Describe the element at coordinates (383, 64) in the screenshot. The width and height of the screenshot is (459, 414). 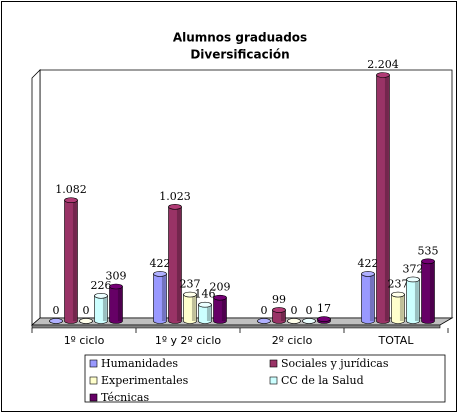
I see `data-label: 2.204` at that location.